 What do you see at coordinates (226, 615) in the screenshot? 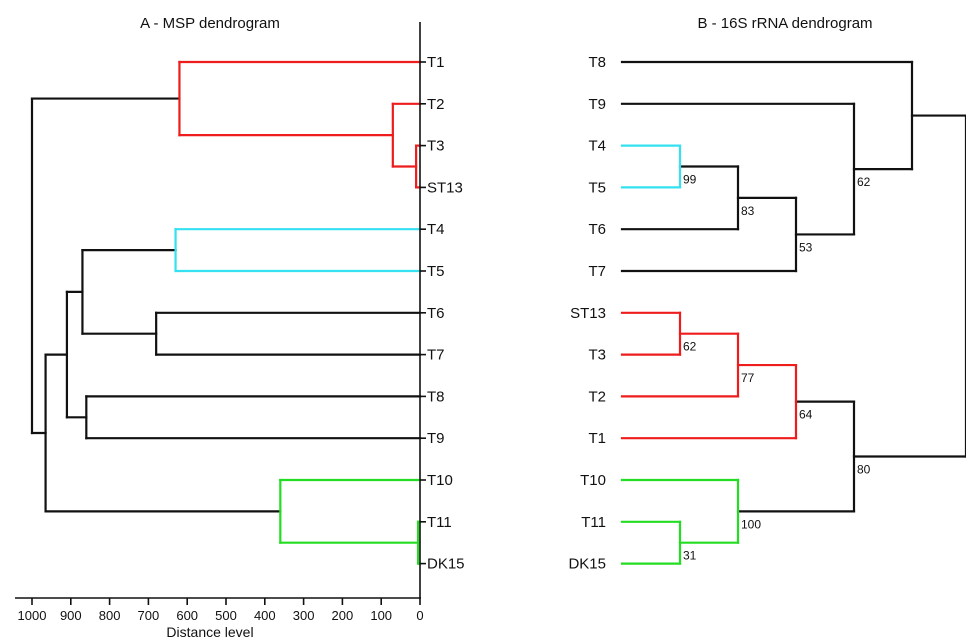
I see `panel-a-tick-label: 500` at bounding box center [226, 615].